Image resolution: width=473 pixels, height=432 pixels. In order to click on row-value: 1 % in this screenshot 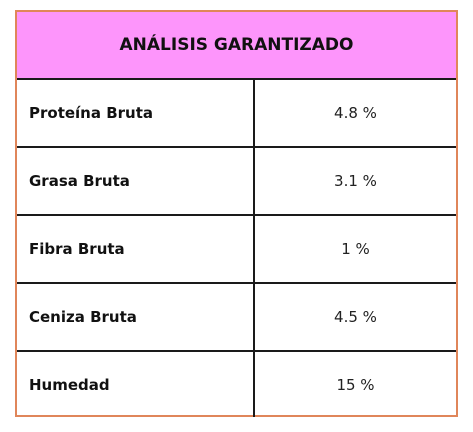, I will do `click(355, 249)`.